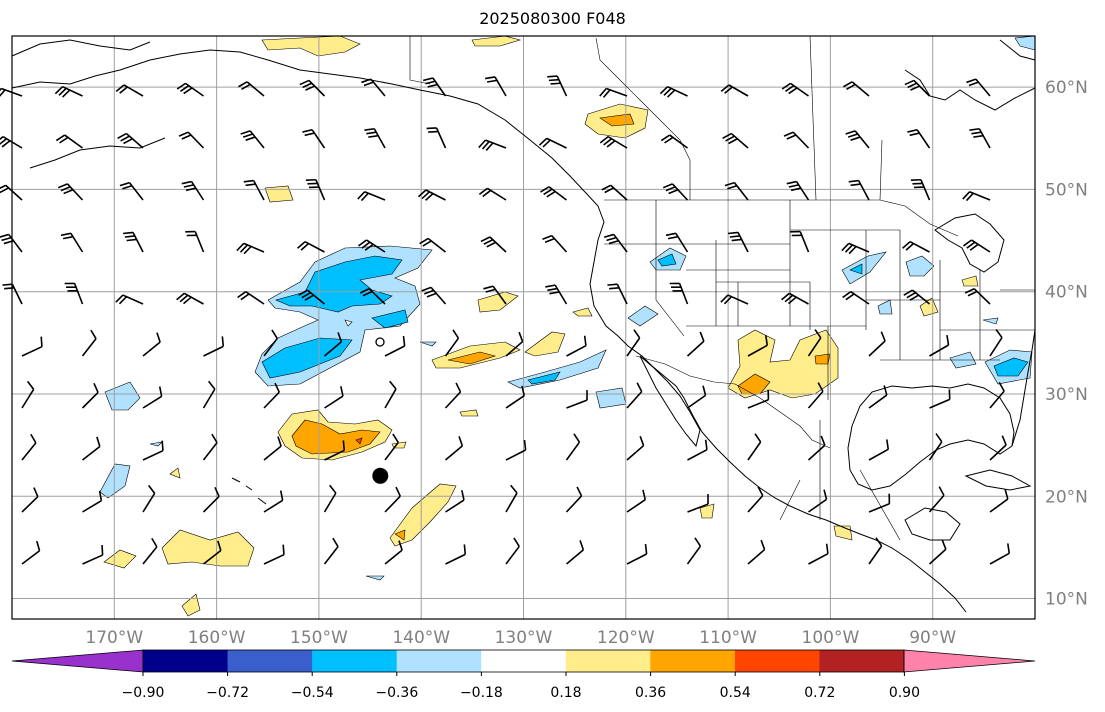 This screenshot has height=712, width=1105. I want to click on lat-tick-label: 30°N, so click(1066, 395).